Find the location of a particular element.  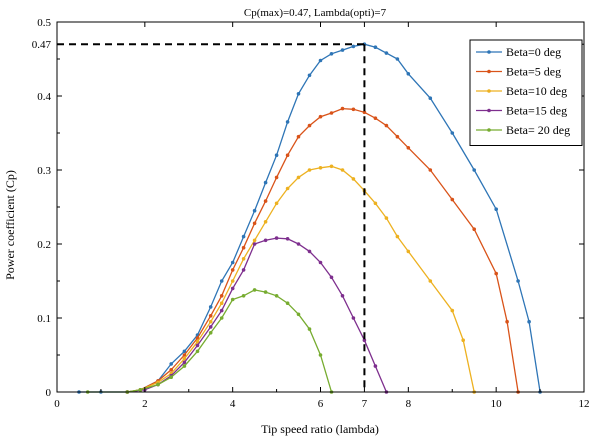

legend-label: Beta=0 deg is located at coordinates (533, 52).